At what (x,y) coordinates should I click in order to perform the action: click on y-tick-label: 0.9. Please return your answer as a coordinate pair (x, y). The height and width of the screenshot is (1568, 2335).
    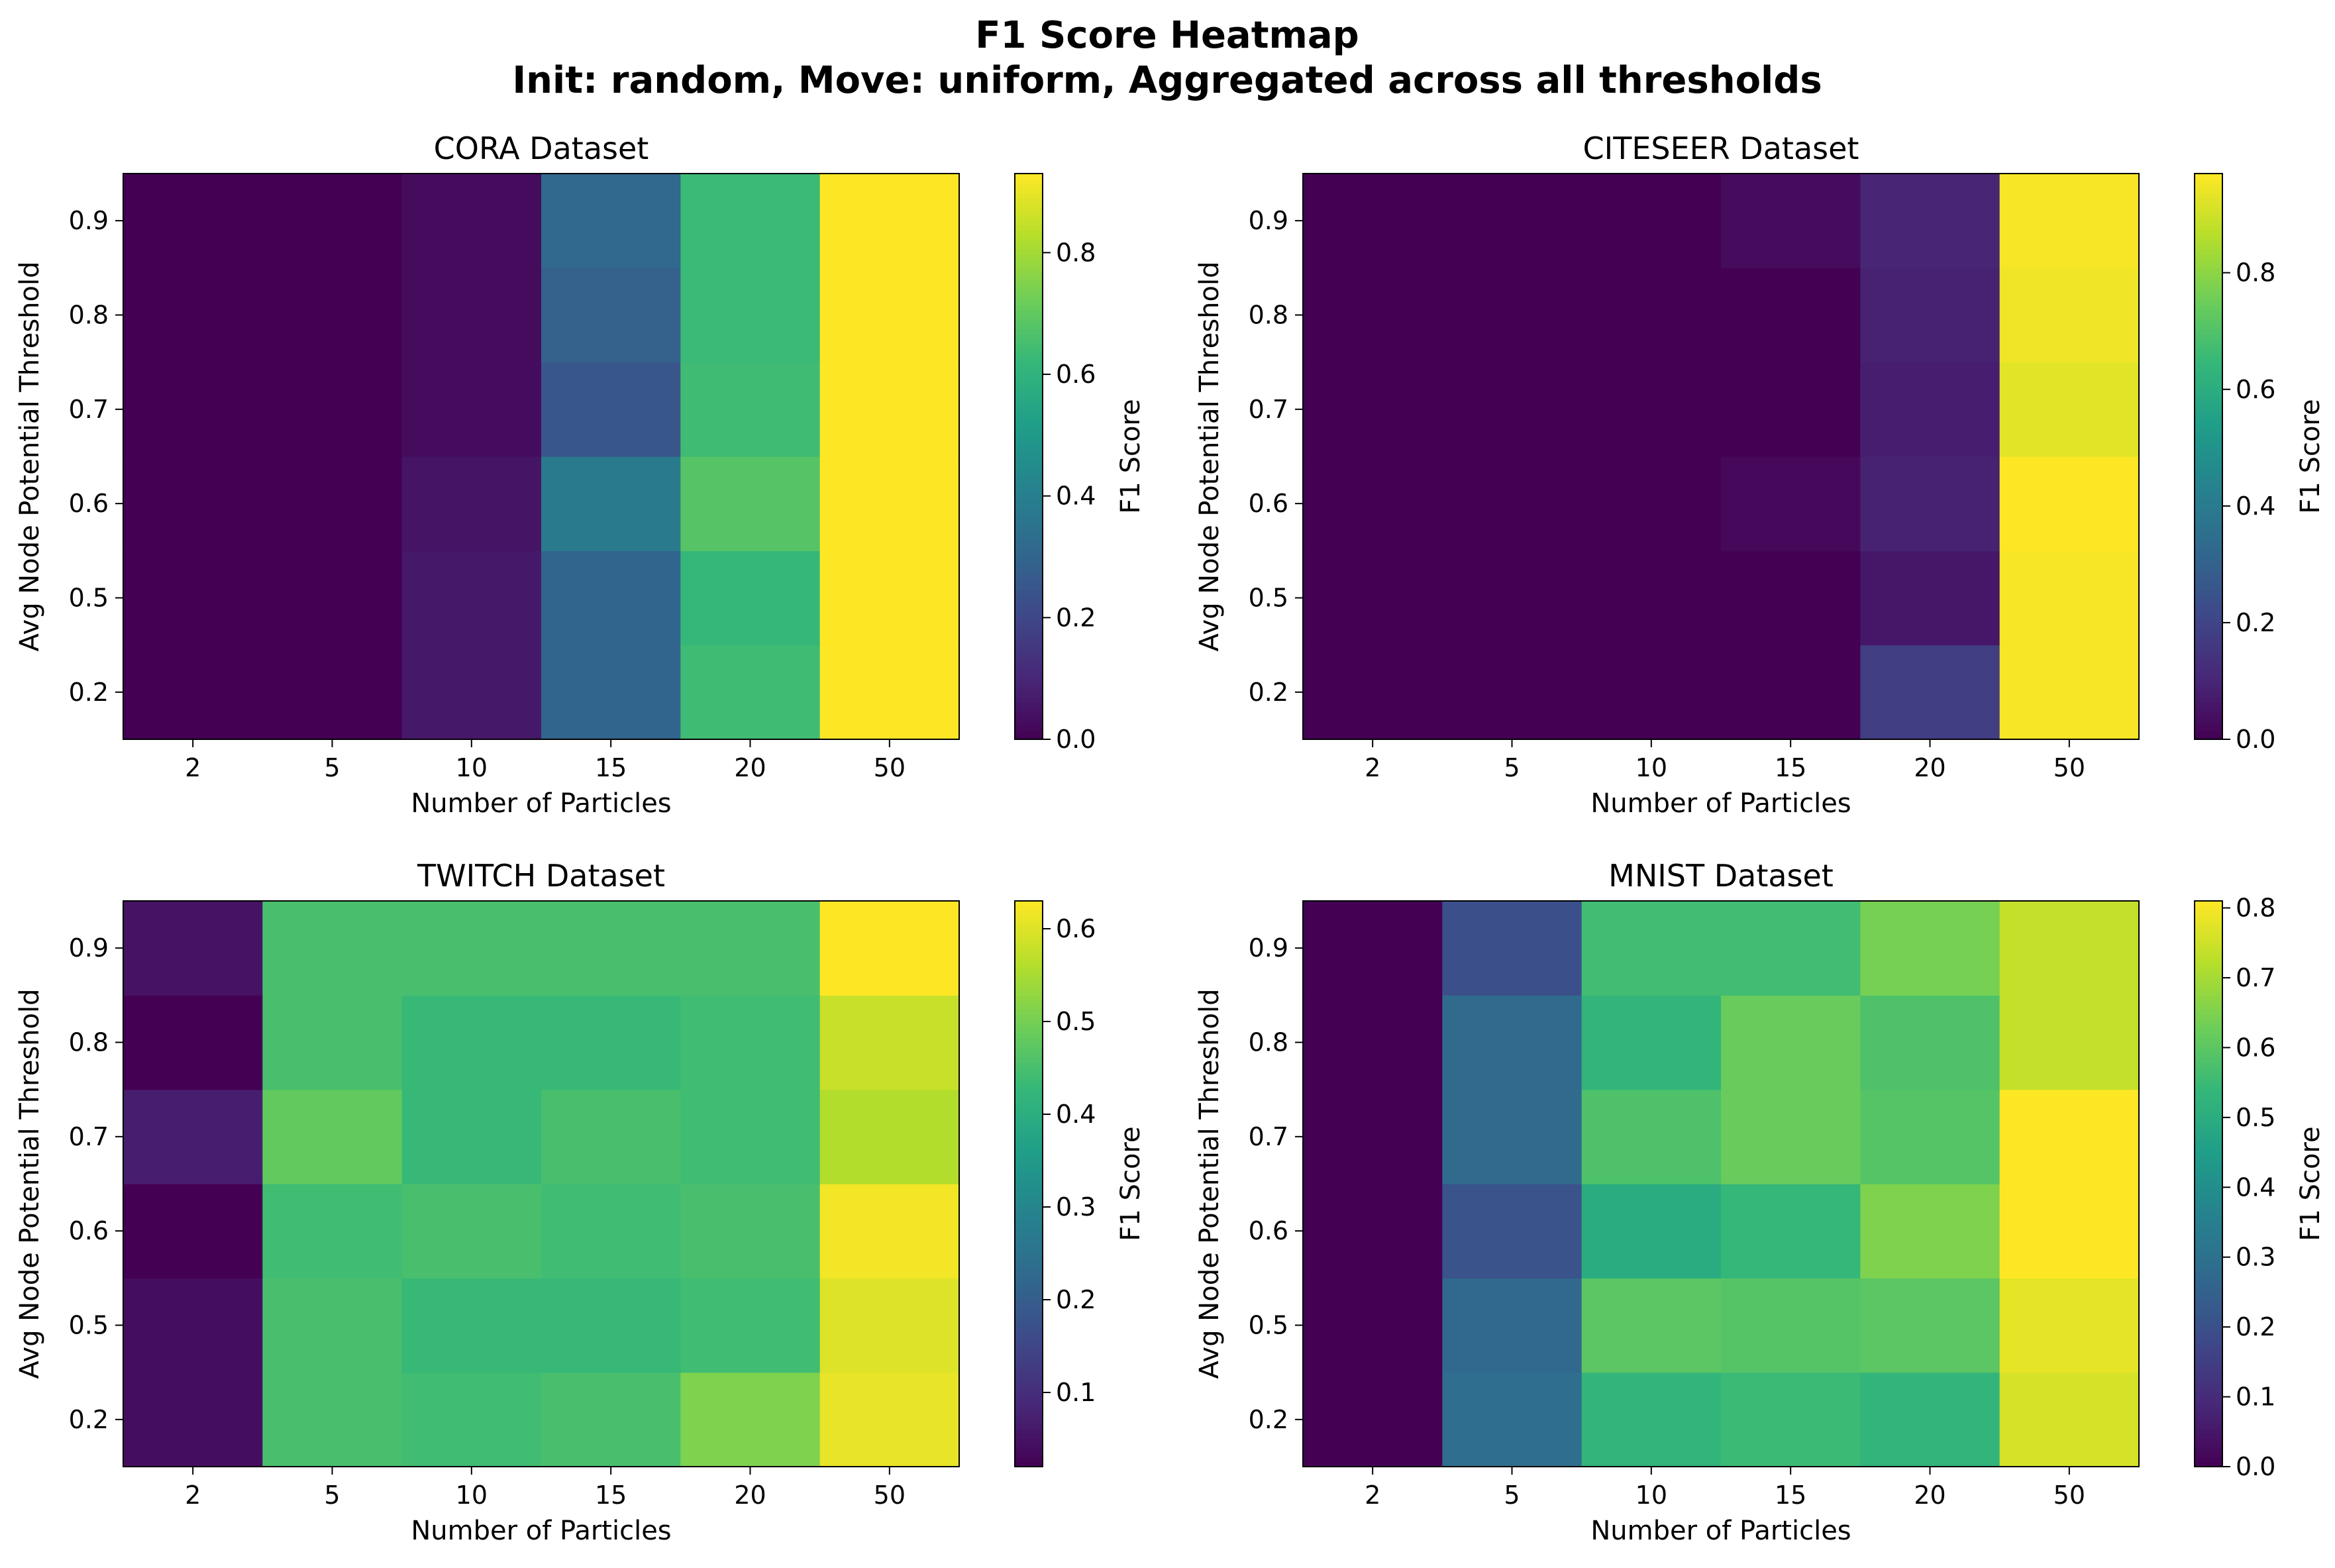
    Looking at the image, I should click on (1268, 948).